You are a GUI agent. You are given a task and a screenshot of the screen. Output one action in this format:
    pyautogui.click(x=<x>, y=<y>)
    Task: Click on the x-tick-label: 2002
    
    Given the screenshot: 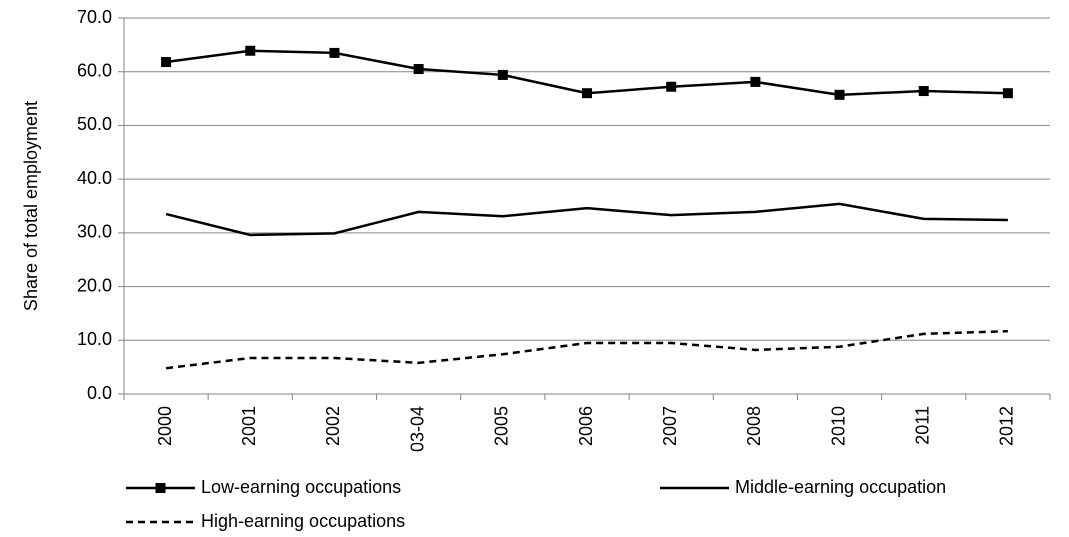 What is the action you would take?
    pyautogui.click(x=333, y=426)
    